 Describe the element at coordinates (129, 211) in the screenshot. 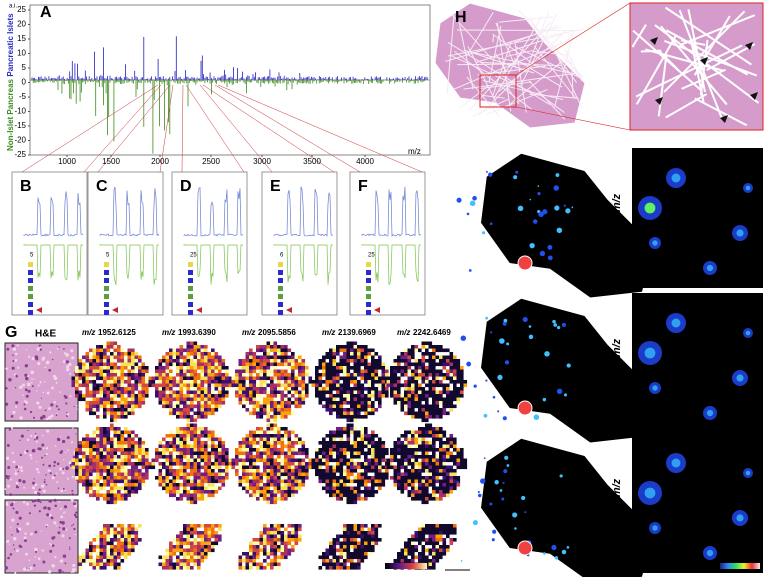

I see `inset-islet` at that location.